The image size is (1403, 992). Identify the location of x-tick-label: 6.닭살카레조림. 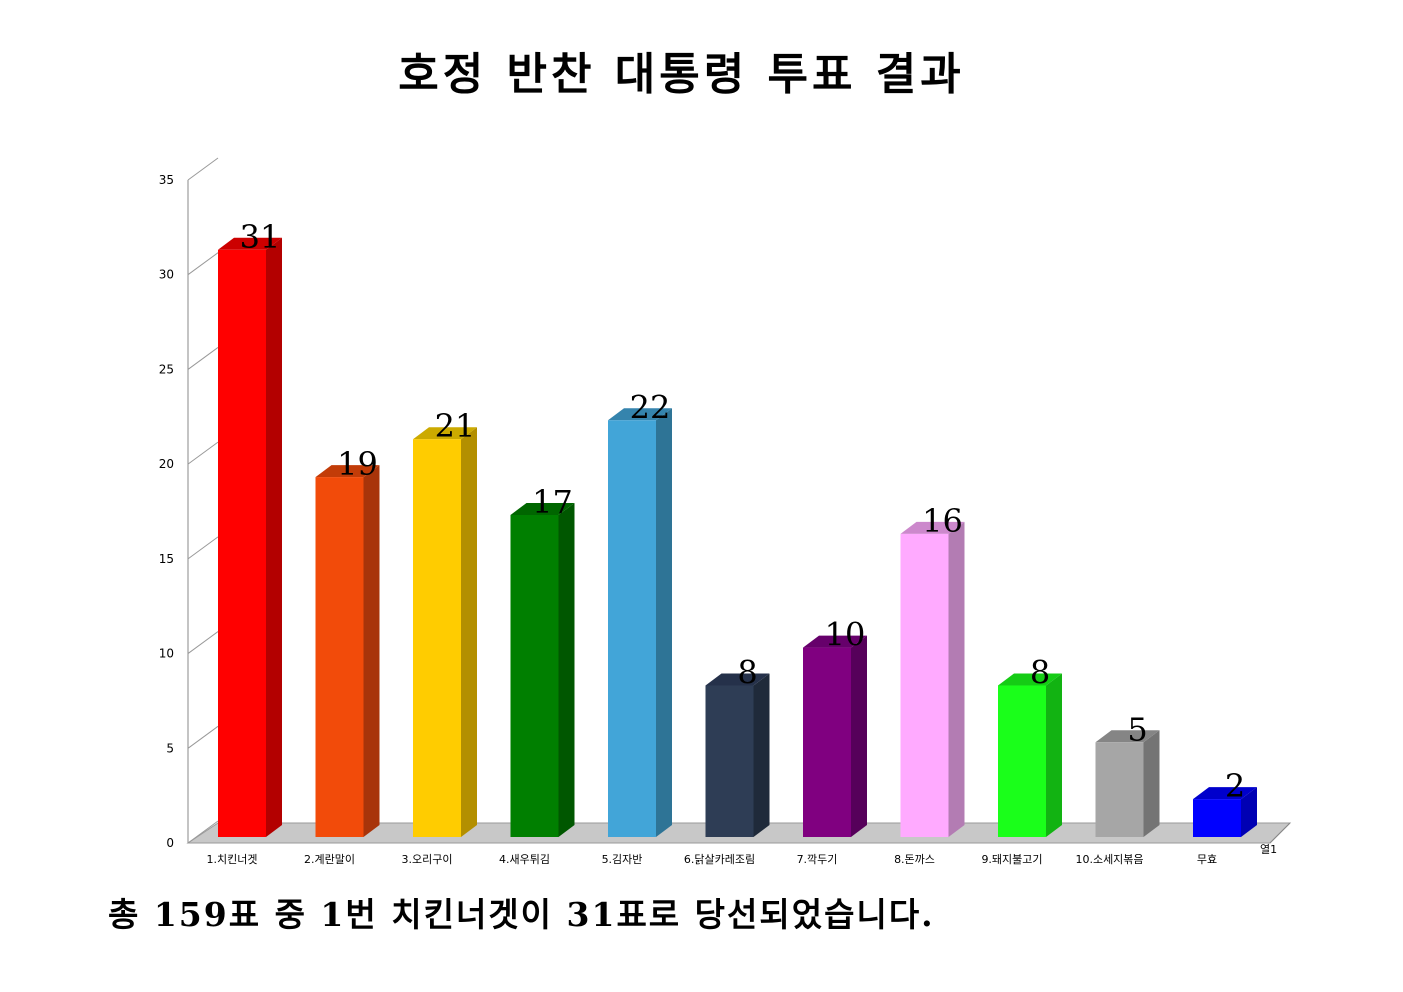
(719, 859).